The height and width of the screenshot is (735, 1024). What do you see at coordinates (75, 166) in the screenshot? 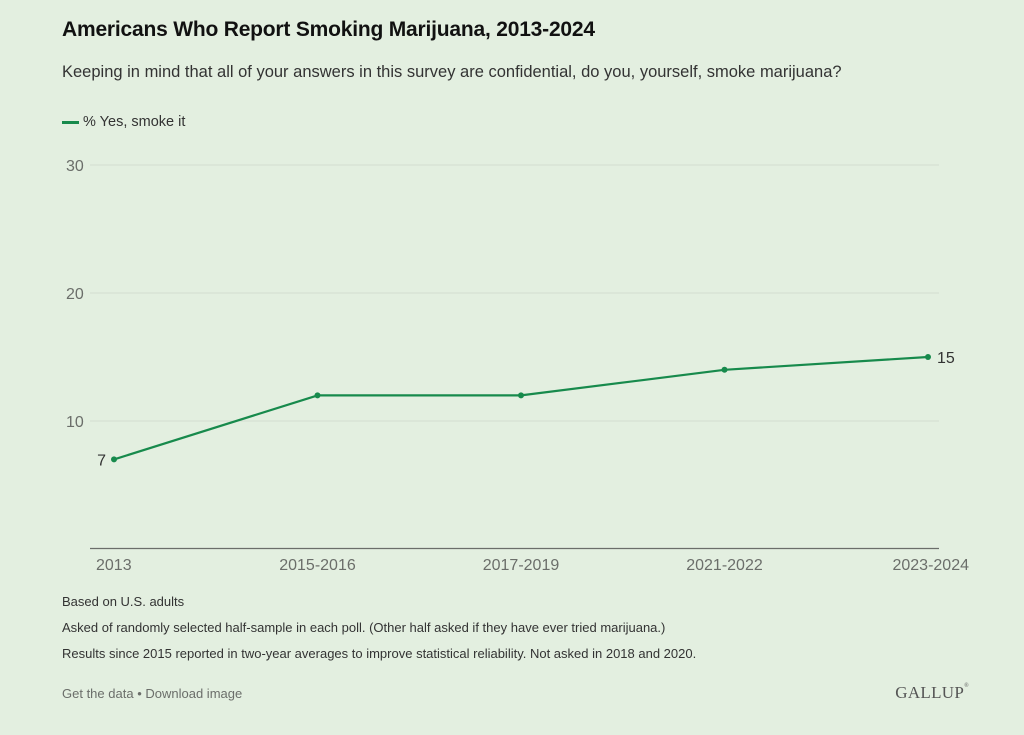
I see `y-tick-label: 30` at bounding box center [75, 166].